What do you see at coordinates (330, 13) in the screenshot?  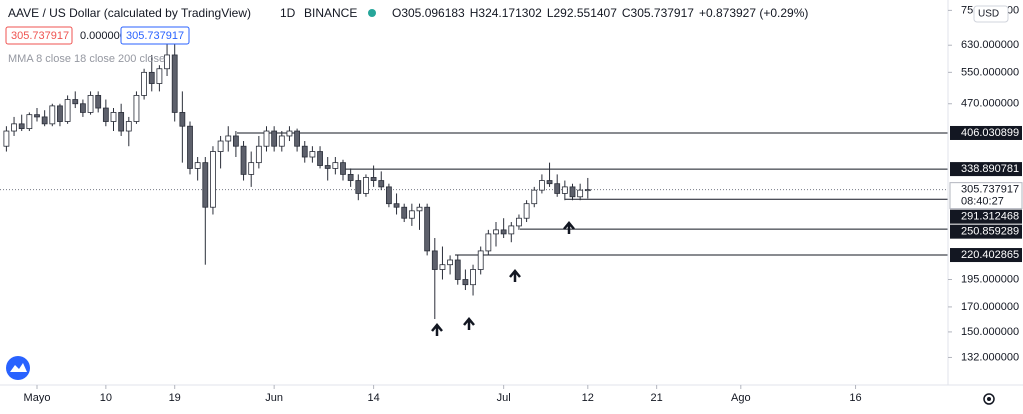 I see `exchange: BINANCE` at bounding box center [330, 13].